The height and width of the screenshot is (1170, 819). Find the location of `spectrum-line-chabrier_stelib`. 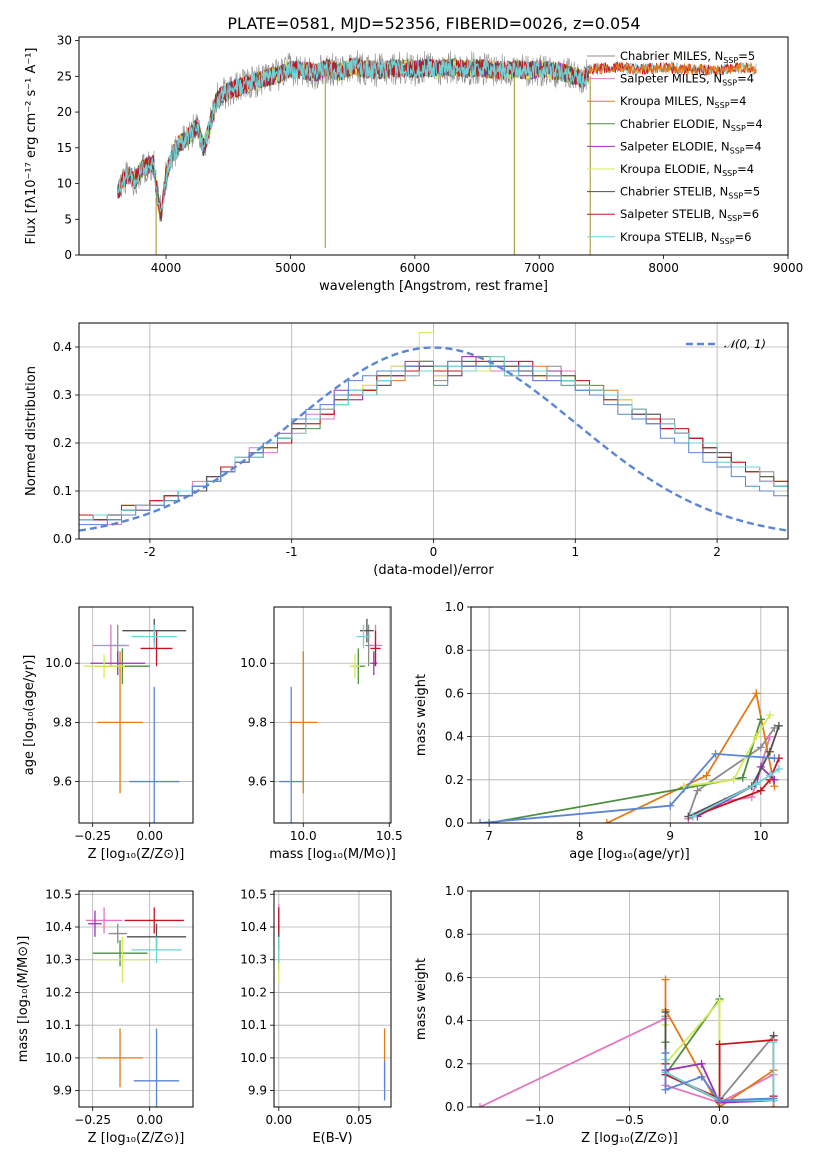

spectrum-line-chabrier_stelib is located at coordinates (353, 138).